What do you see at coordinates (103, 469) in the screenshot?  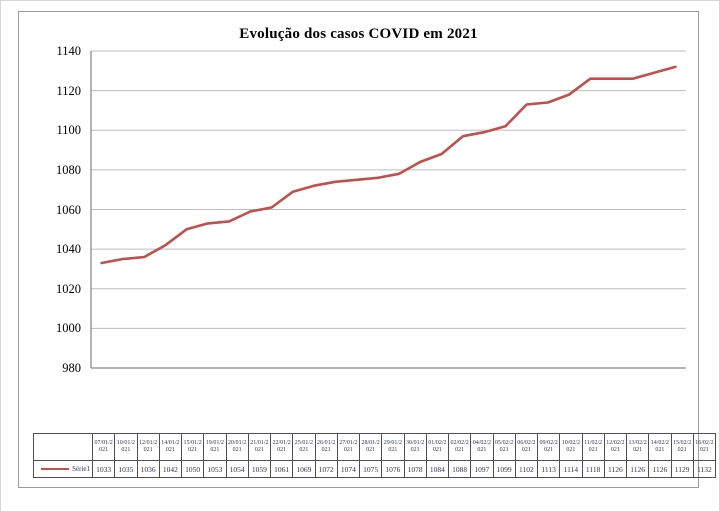 I see `value-cell: 1033` at bounding box center [103, 469].